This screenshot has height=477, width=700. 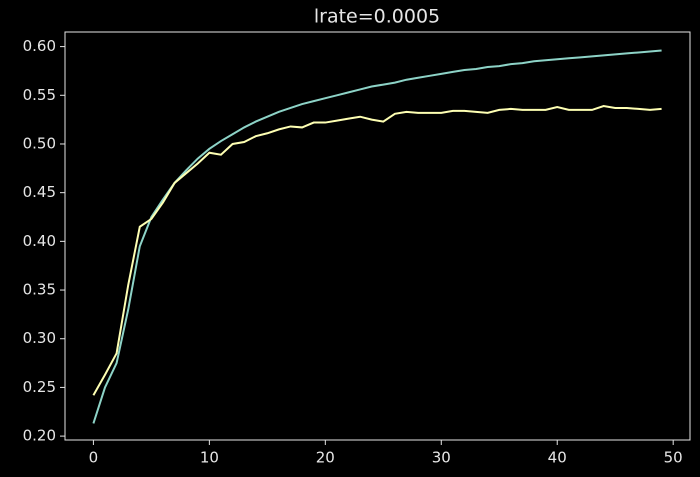 What do you see at coordinates (39, 436) in the screenshot?
I see `y-tick-label: 0.20` at bounding box center [39, 436].